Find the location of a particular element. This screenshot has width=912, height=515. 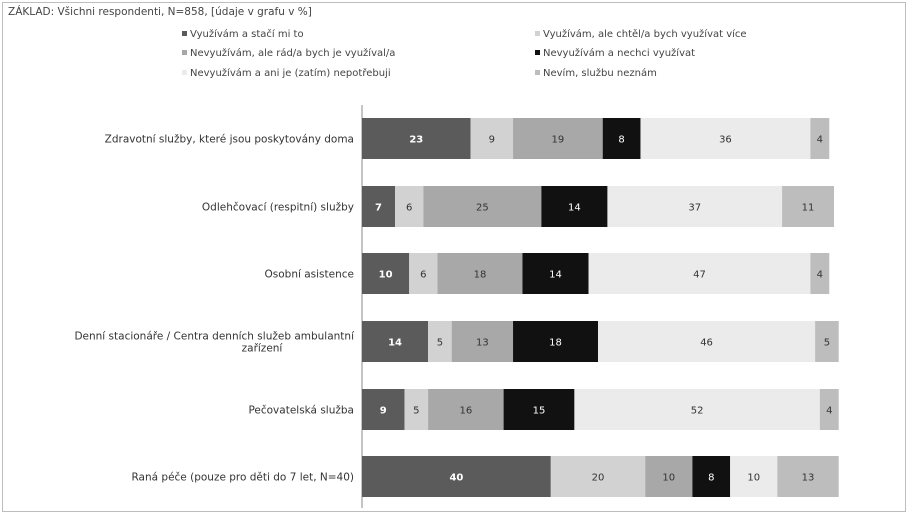

value-label-2-5: 37 is located at coordinates (694, 208).